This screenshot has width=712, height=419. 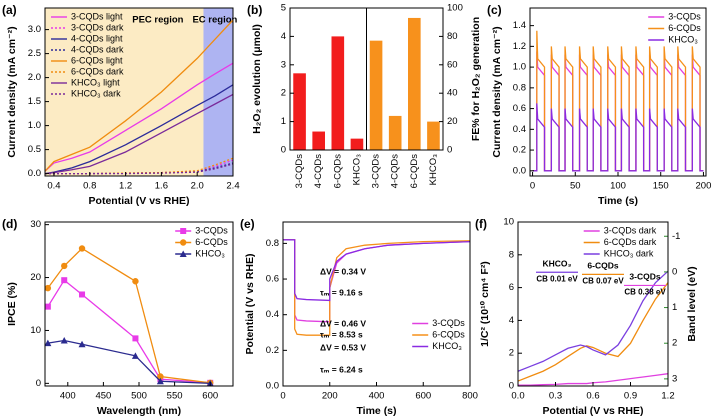 I want to click on region, so click(x=218, y=92).